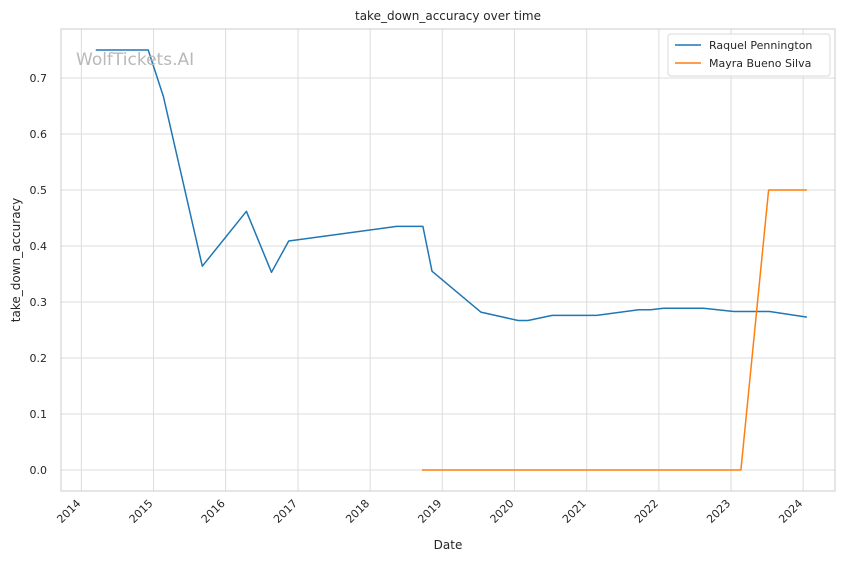 Image resolution: width=844 pixels, height=561 pixels. What do you see at coordinates (285, 511) in the screenshot?
I see `x-tick-label: 2017` at bounding box center [285, 511].